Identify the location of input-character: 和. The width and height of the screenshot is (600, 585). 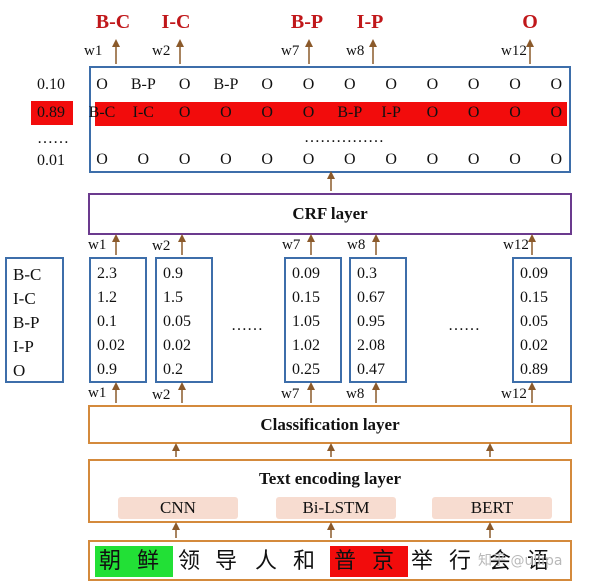
(303, 561).